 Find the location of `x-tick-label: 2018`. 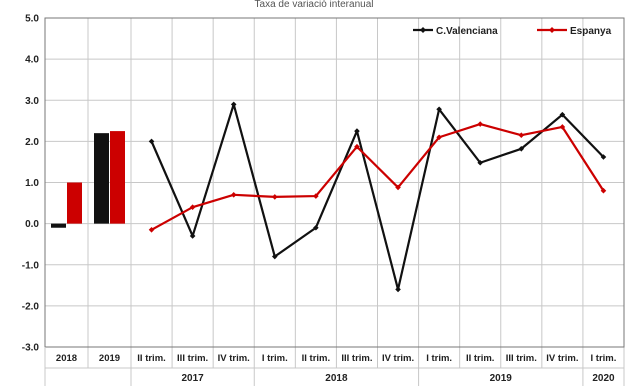

x-tick-label: 2018 is located at coordinates (66, 358).